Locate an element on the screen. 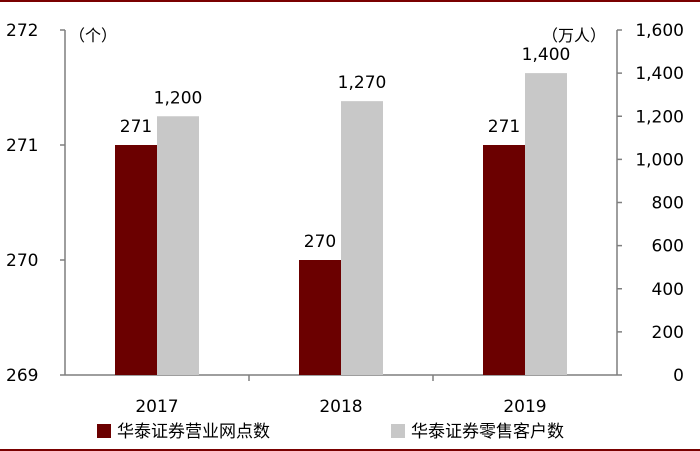 Image resolution: width=700 pixels, height=451 pixels. legend-label: 华泰证券营业网点数 is located at coordinates (193, 432).